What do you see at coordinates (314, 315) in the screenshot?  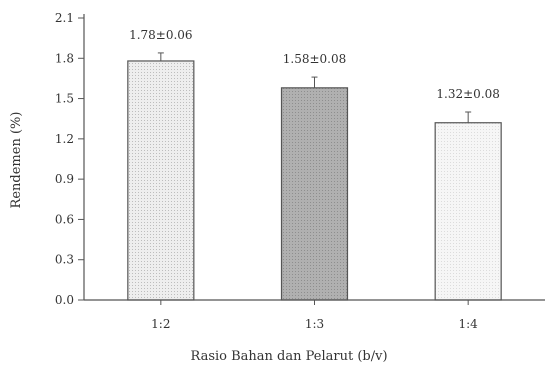 I see `x-axis-ticks: 1:2 1:3 1:4` at bounding box center [314, 315].